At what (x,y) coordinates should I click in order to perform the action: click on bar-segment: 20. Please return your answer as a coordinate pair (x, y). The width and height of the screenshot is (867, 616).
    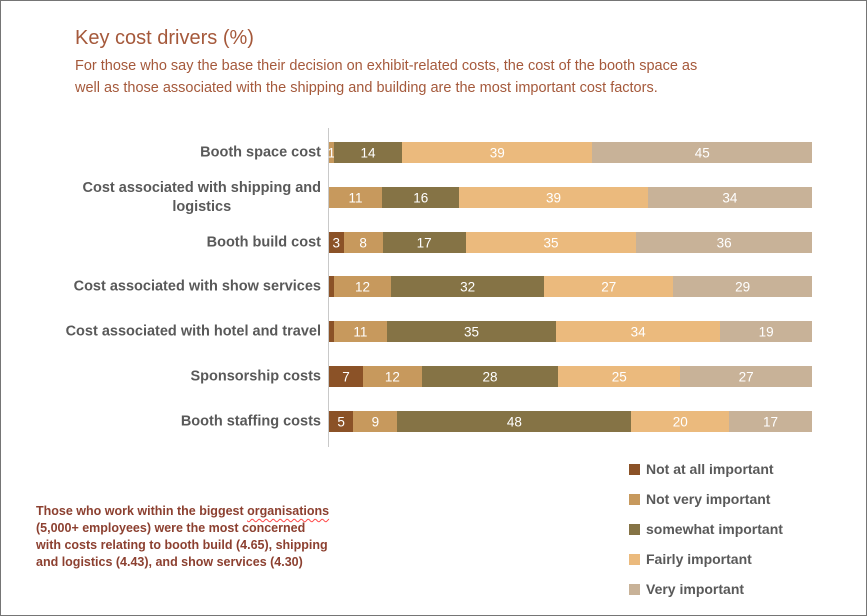
    Looking at the image, I should click on (680, 421).